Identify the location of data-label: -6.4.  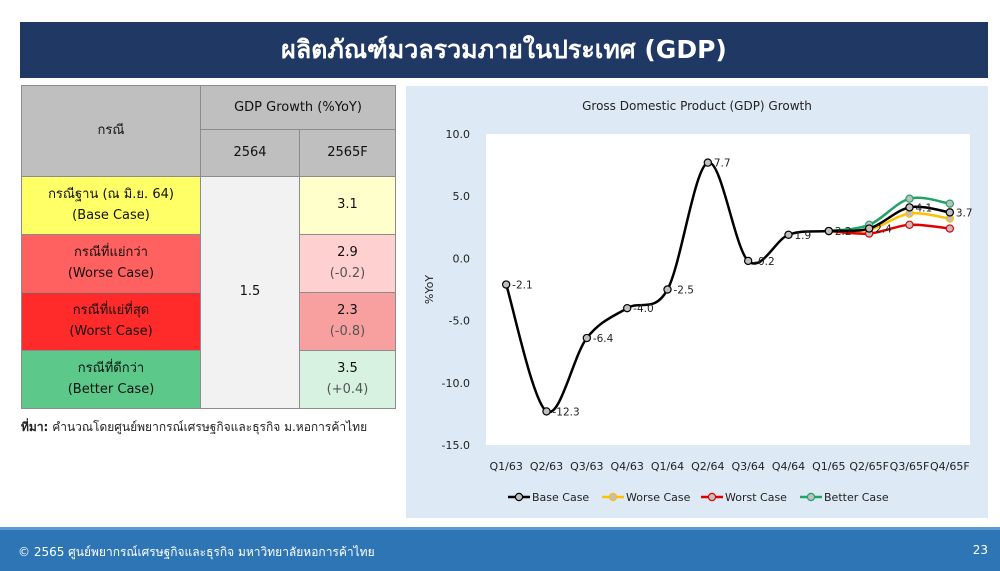
(603, 339).